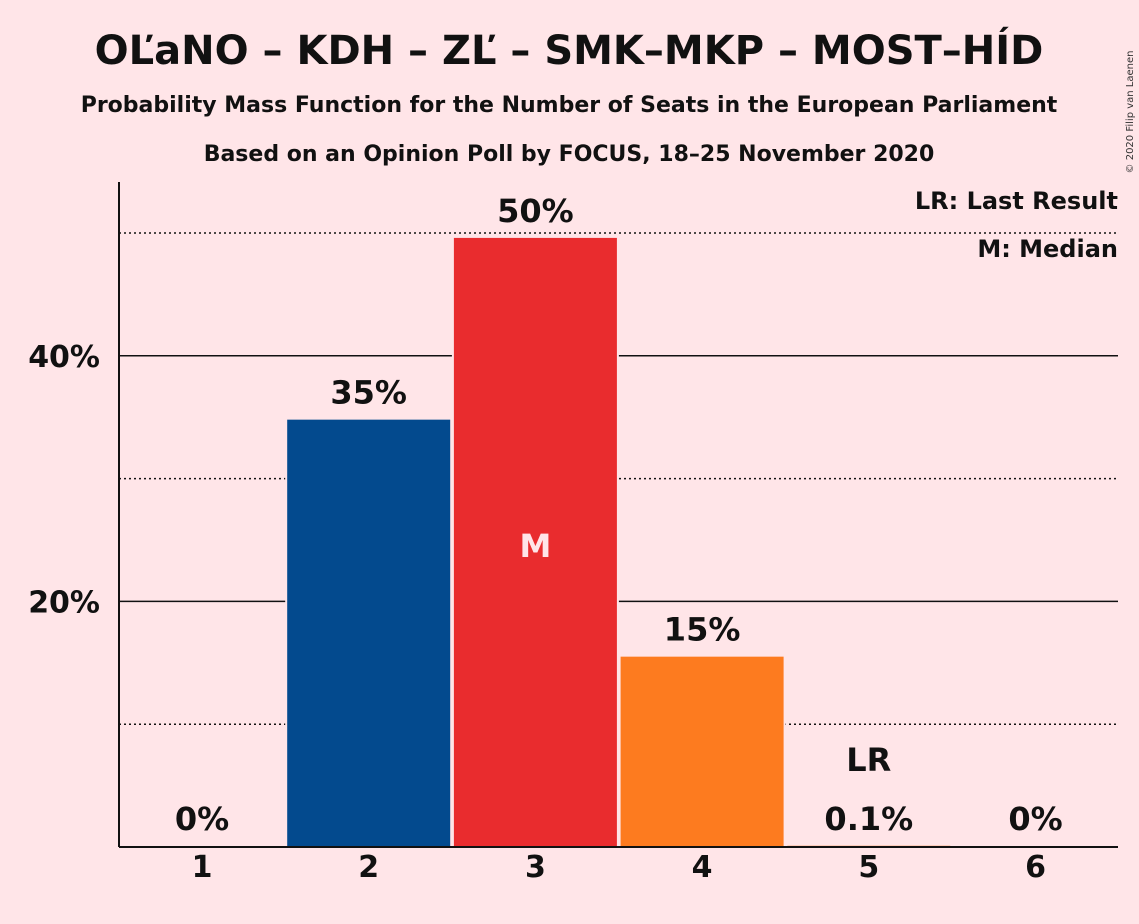  I want to click on x-tick-label: 4, so click(702, 867).